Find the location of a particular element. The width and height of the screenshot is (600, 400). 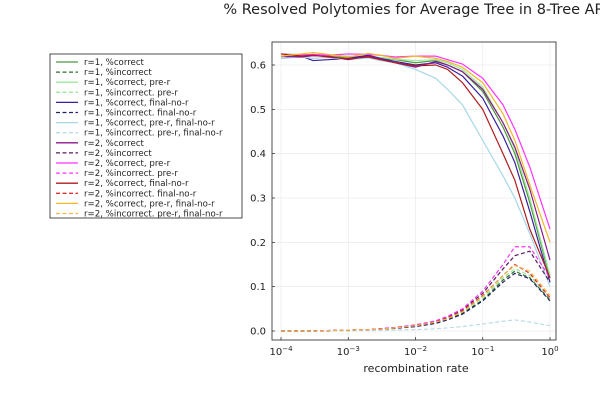

legend-label: r=1, %incorrect. final-no-r is located at coordinates (140, 114).